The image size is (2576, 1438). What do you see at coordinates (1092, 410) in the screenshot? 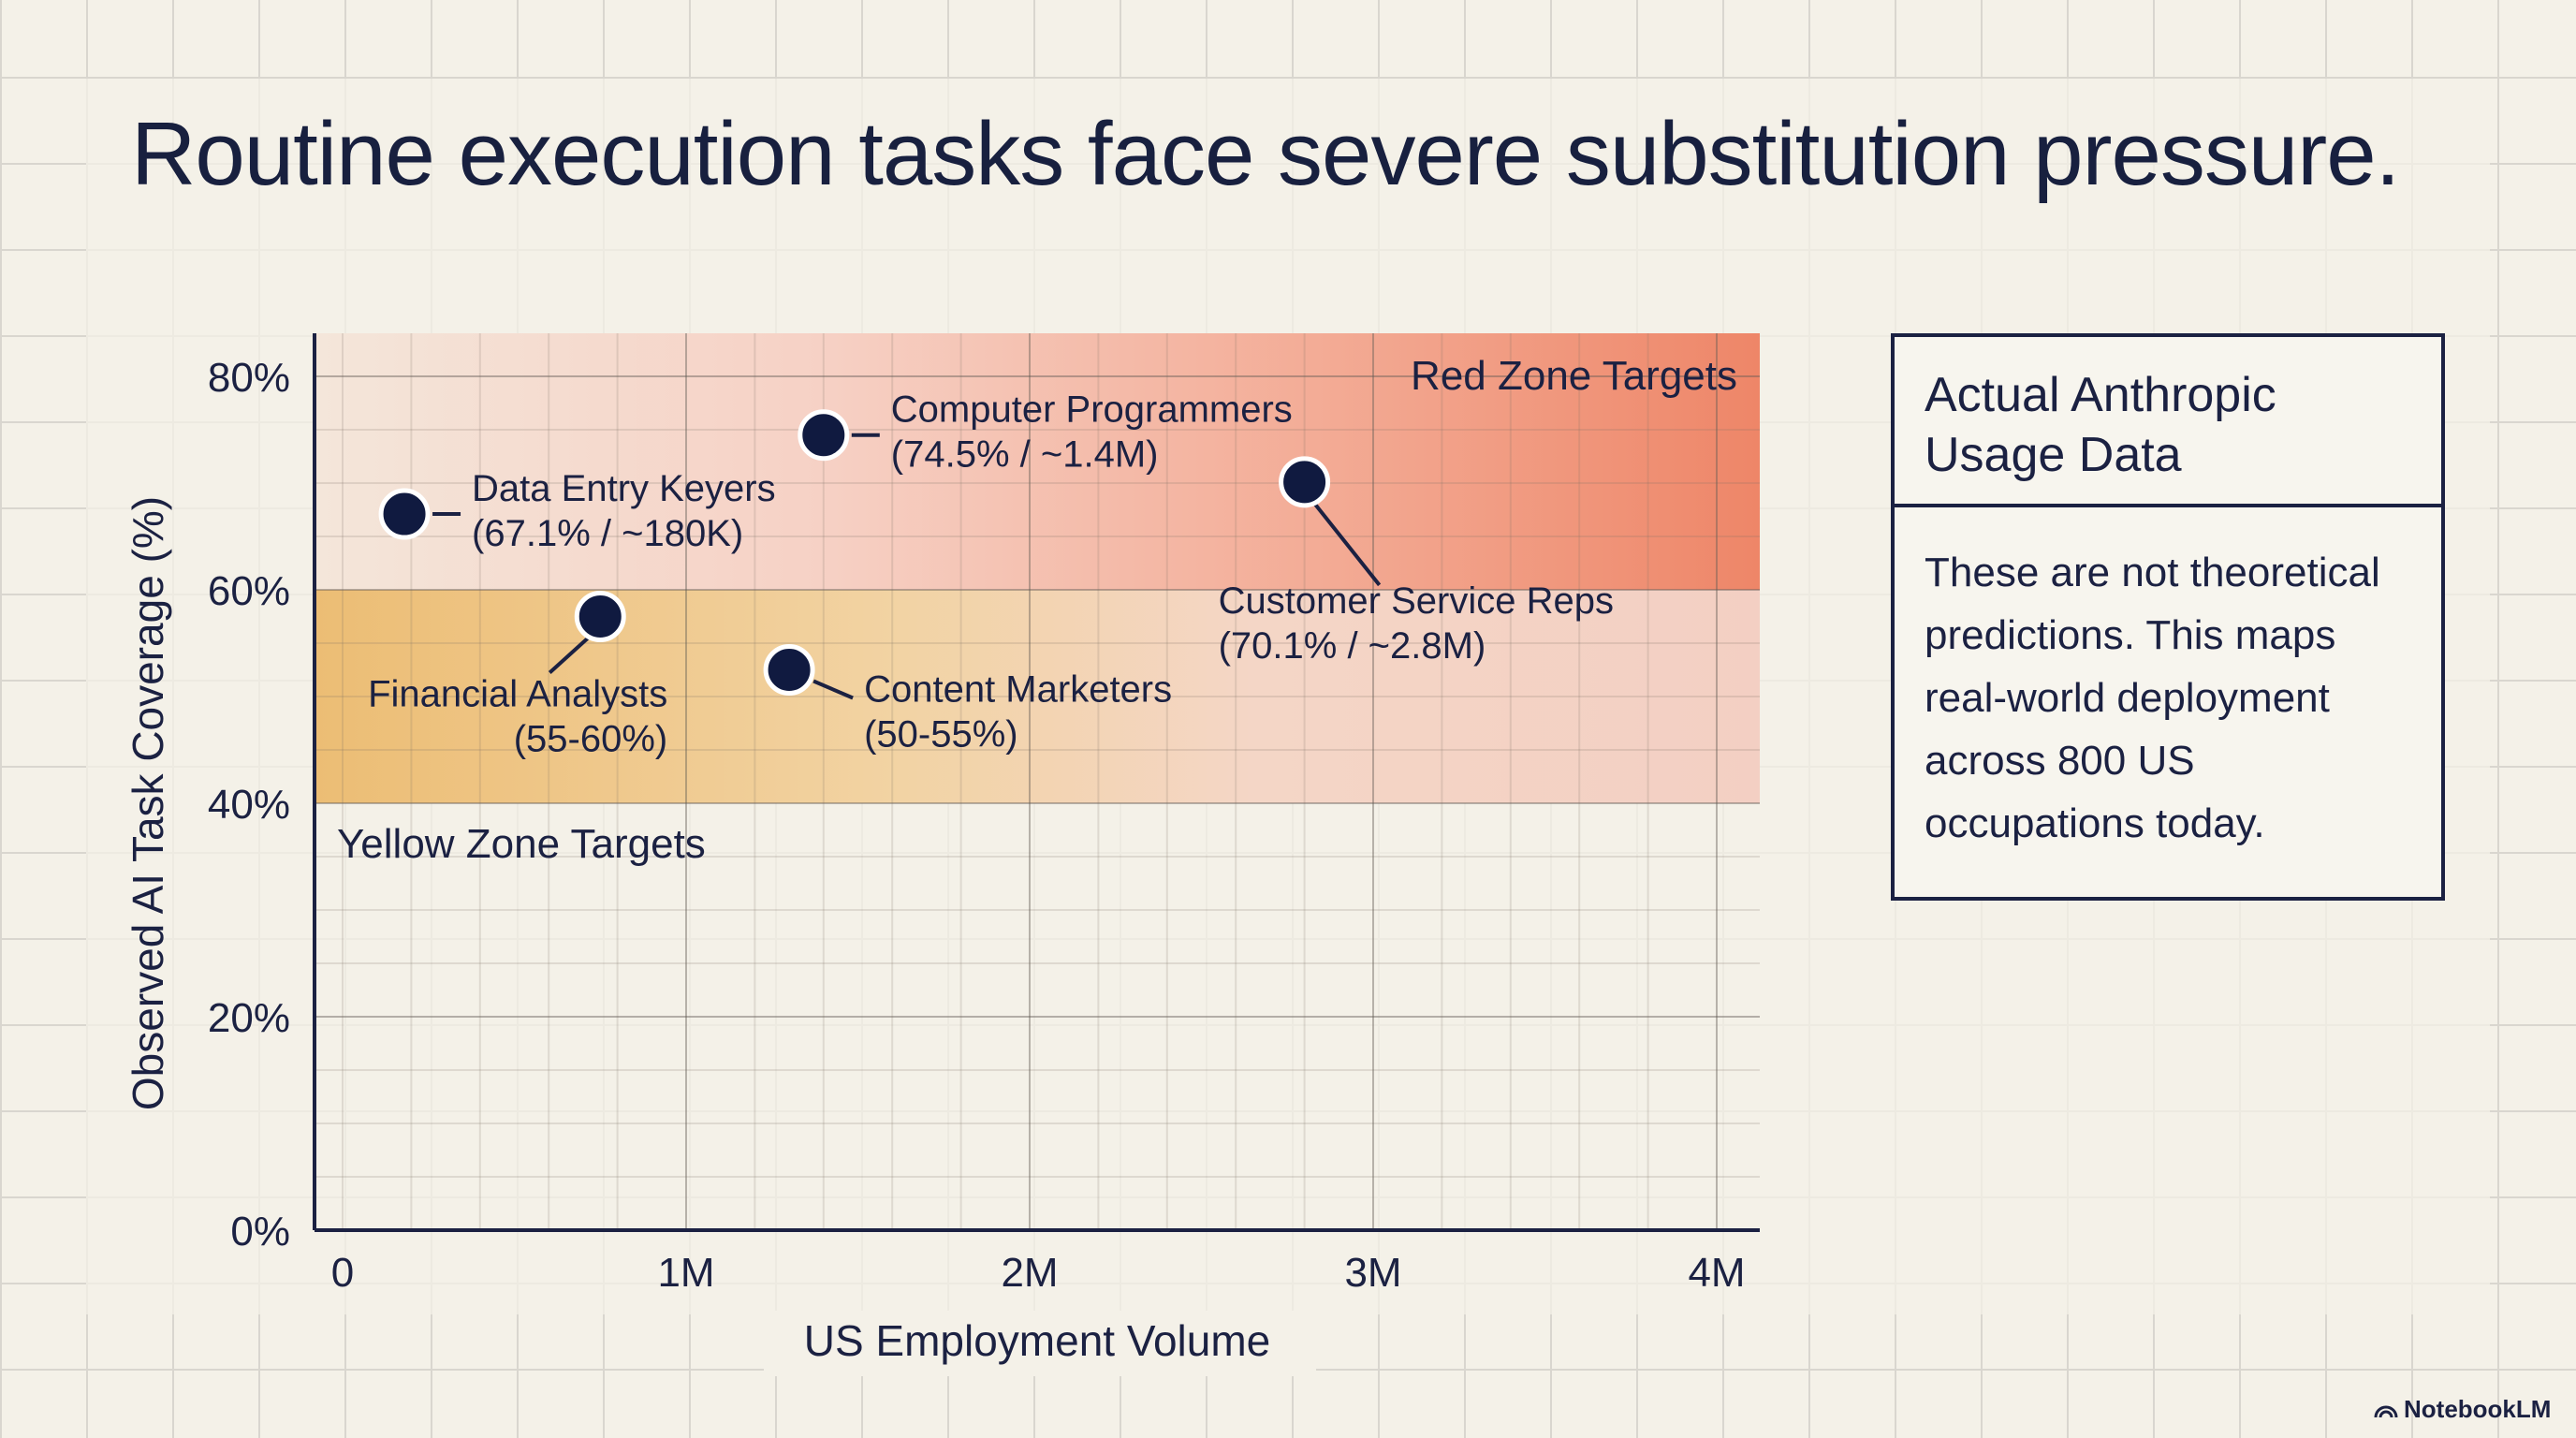
I see `point-label: Computer Programmers` at bounding box center [1092, 410].